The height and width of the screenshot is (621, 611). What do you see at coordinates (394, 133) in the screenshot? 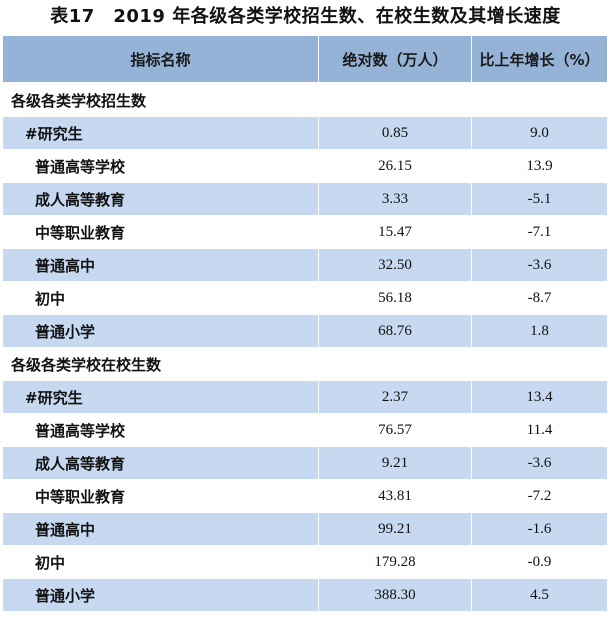
I see `row-value: 0.85` at bounding box center [394, 133].